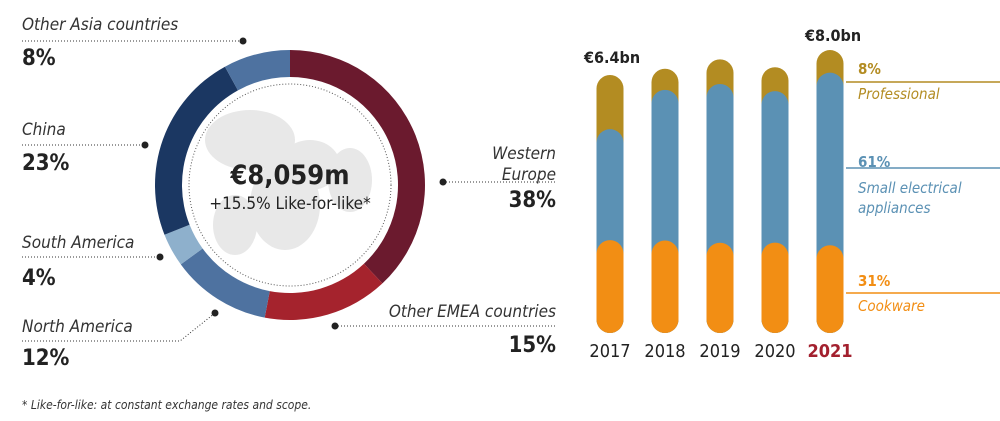 This screenshot has height=421, width=1000. What do you see at coordinates (665, 351) in the screenshot?
I see `year-2018: 2018` at bounding box center [665, 351].